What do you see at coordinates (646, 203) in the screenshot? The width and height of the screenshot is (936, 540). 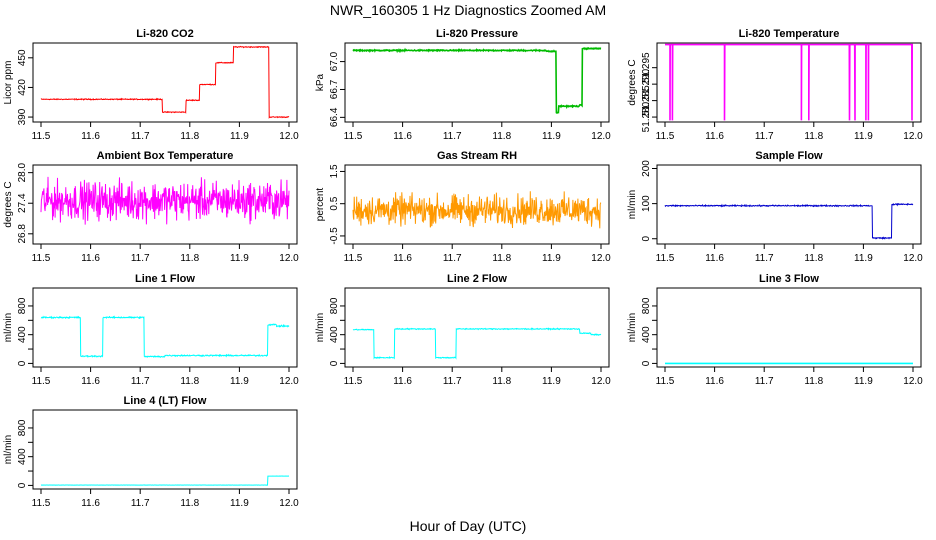 I see `y-tick-label: 100` at bounding box center [646, 203].